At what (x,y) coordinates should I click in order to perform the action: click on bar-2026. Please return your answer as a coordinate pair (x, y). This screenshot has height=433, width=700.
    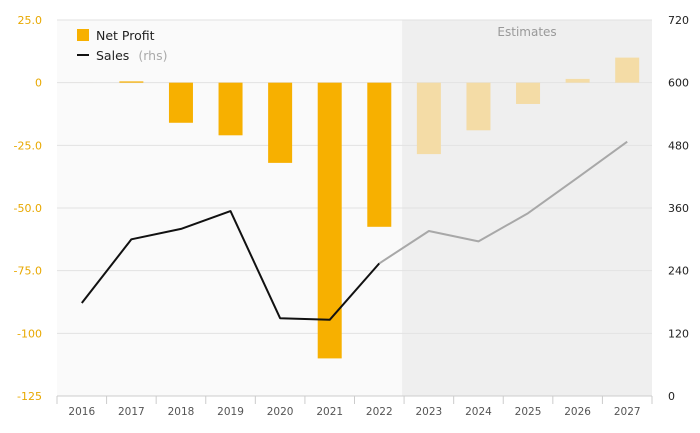
    Looking at the image, I should click on (577, 80).